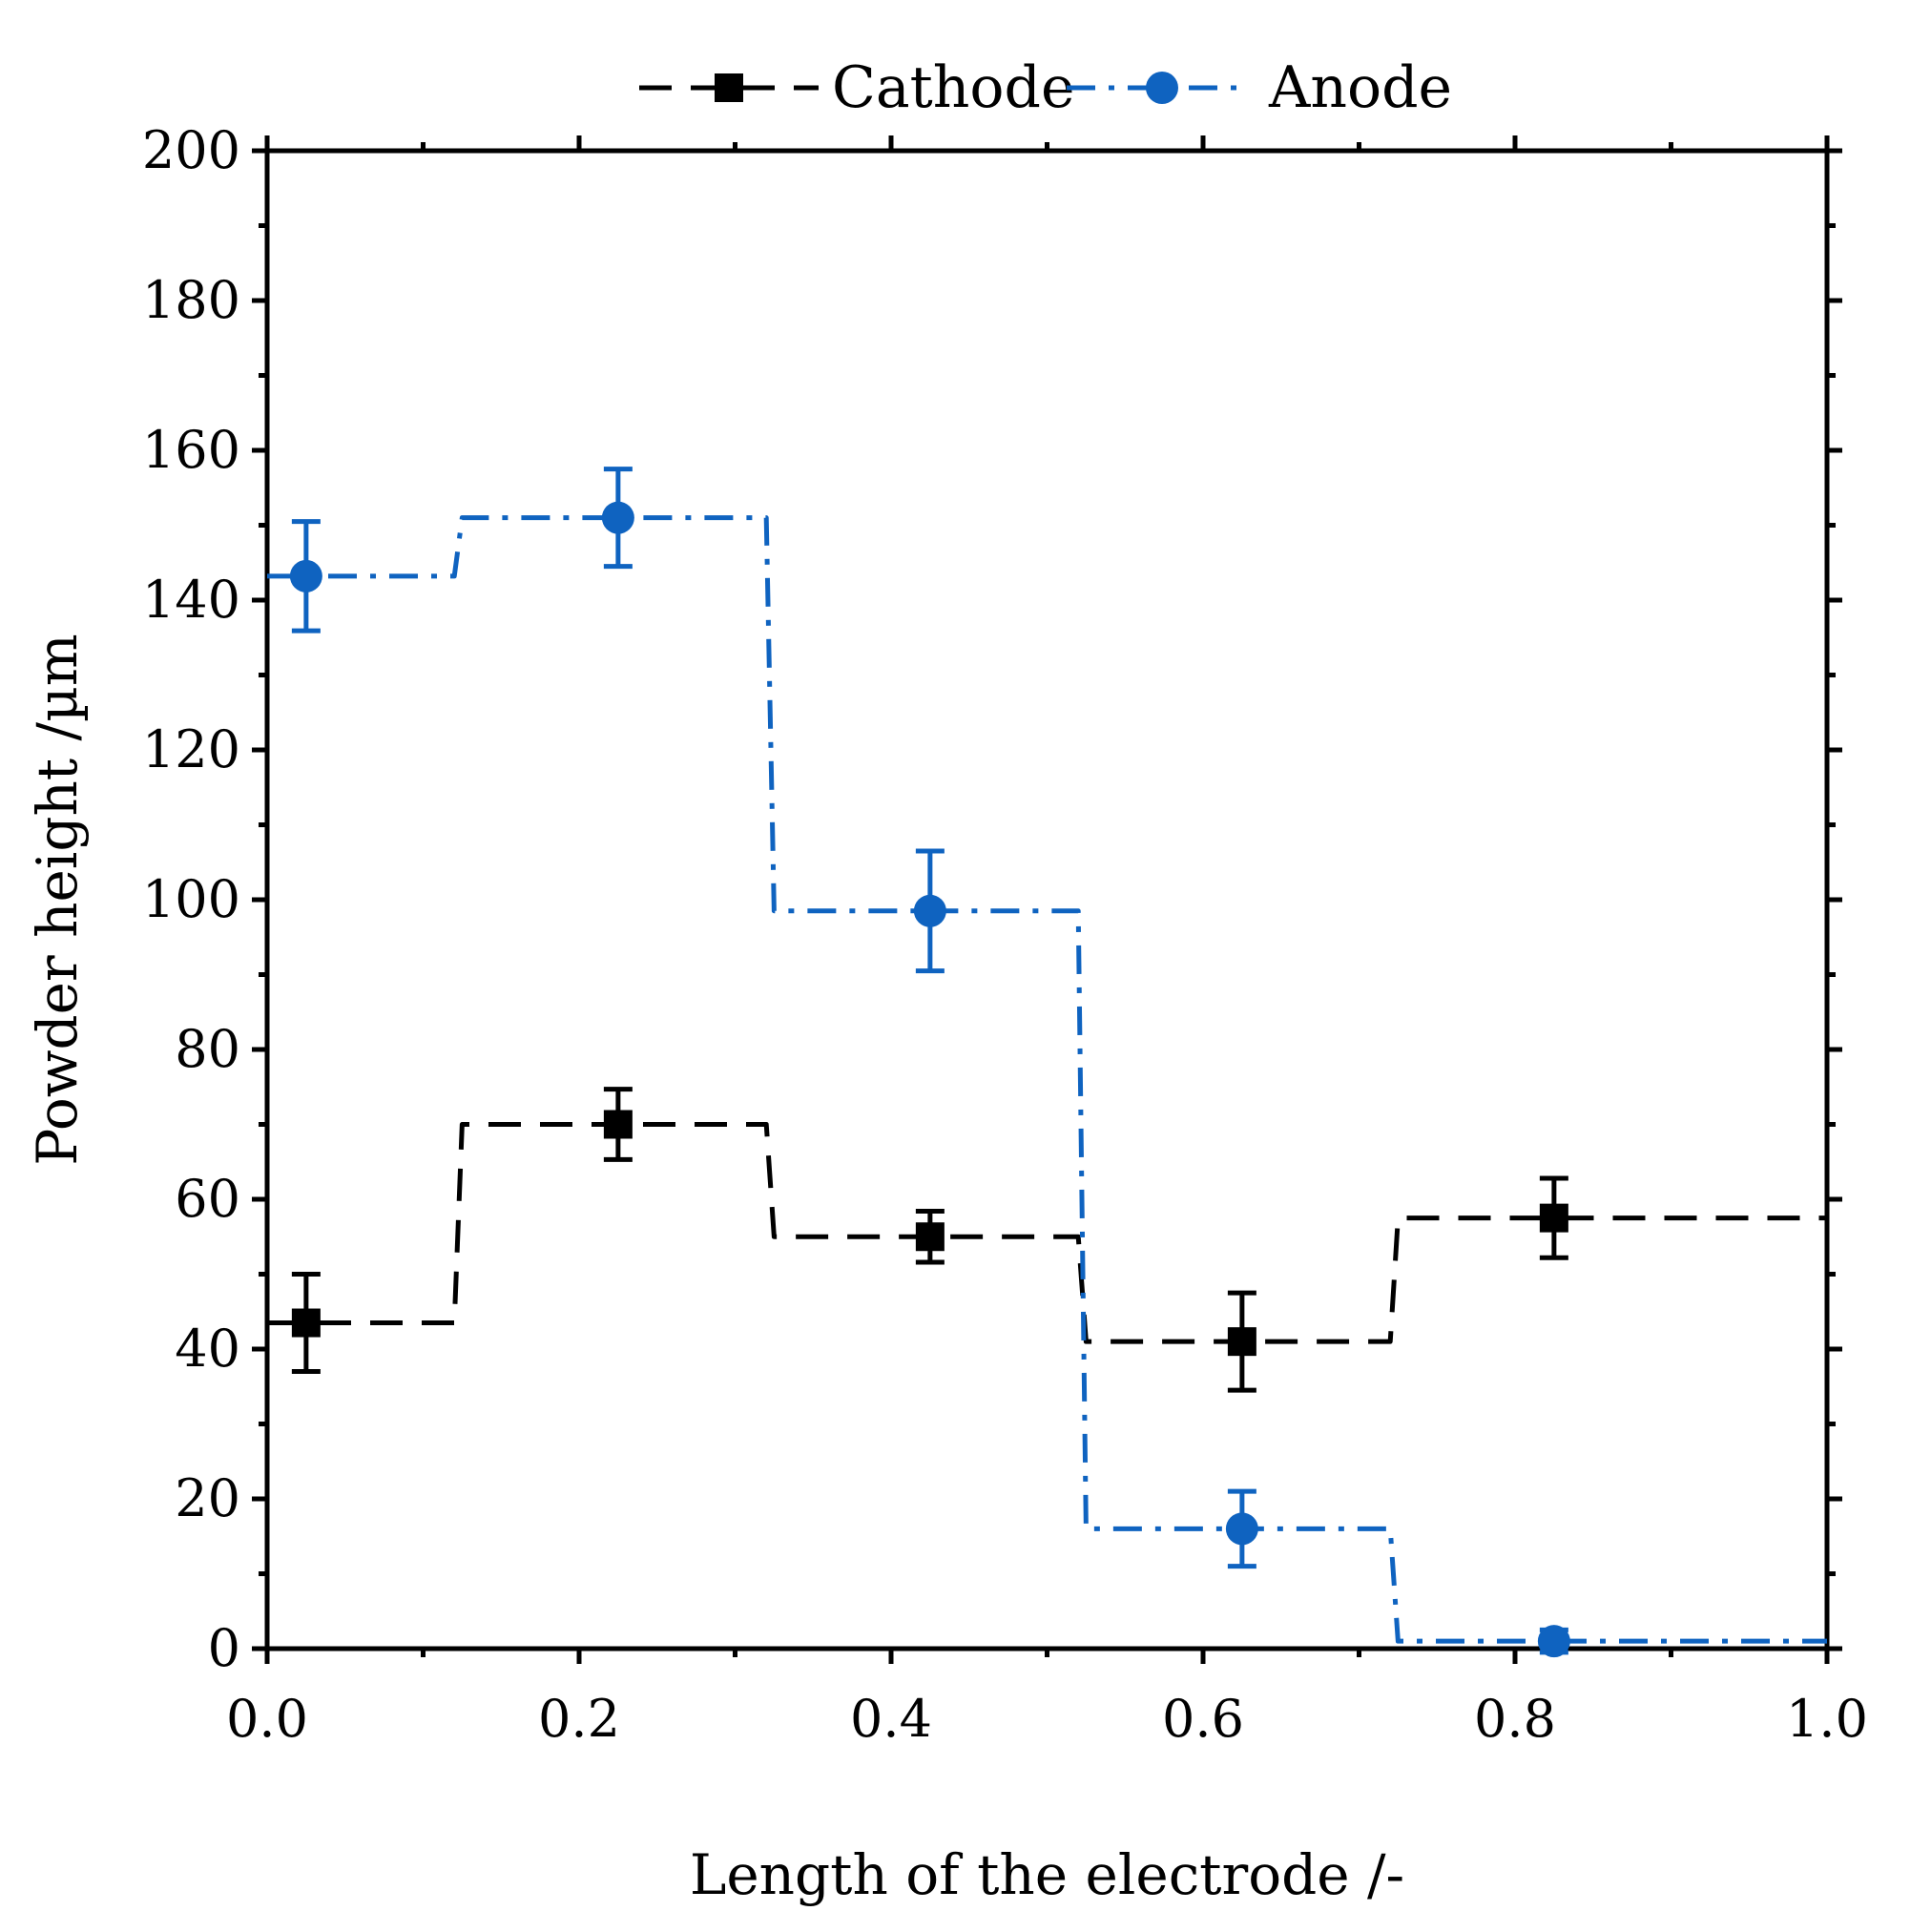 Image resolution: width=1931 pixels, height=1932 pixels. I want to click on legend-label: Anode, so click(1360, 87).